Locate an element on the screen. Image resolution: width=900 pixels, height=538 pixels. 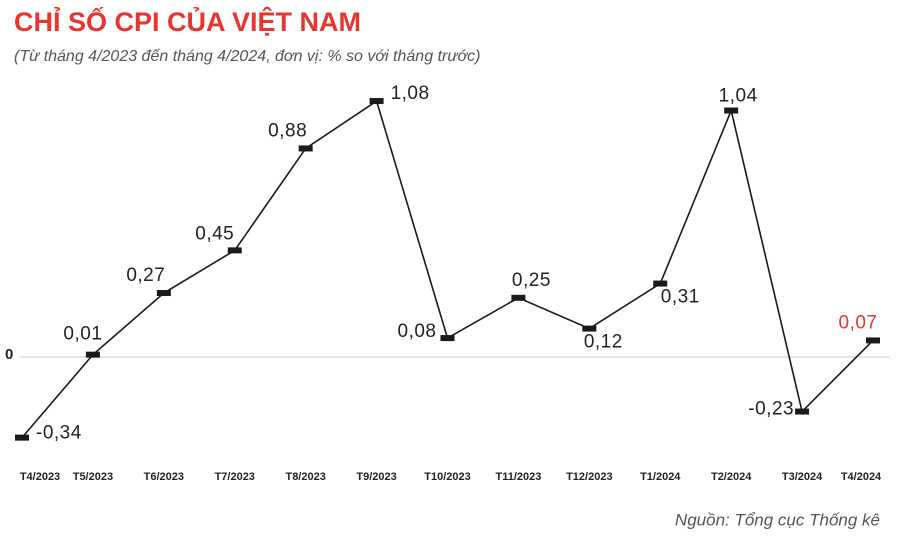
x-tick-label: T3/2024 is located at coordinates (802, 477).